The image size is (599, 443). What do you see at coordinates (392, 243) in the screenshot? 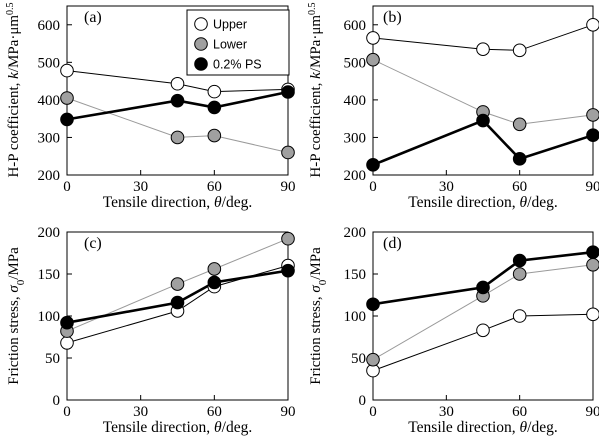
I see `panel-label: (d)` at bounding box center [392, 243].